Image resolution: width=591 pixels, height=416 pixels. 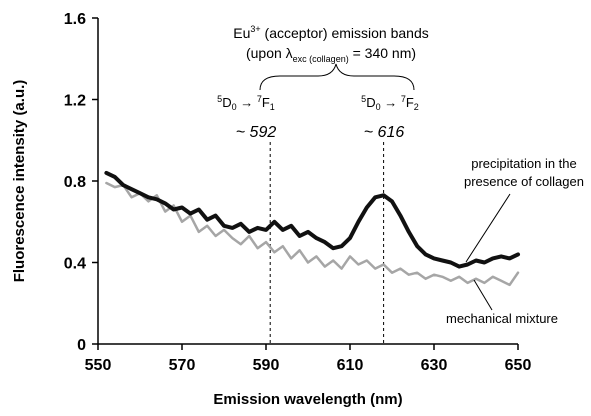 What do you see at coordinates (518, 365) in the screenshot?
I see `x-tick-label: 650` at bounding box center [518, 365].